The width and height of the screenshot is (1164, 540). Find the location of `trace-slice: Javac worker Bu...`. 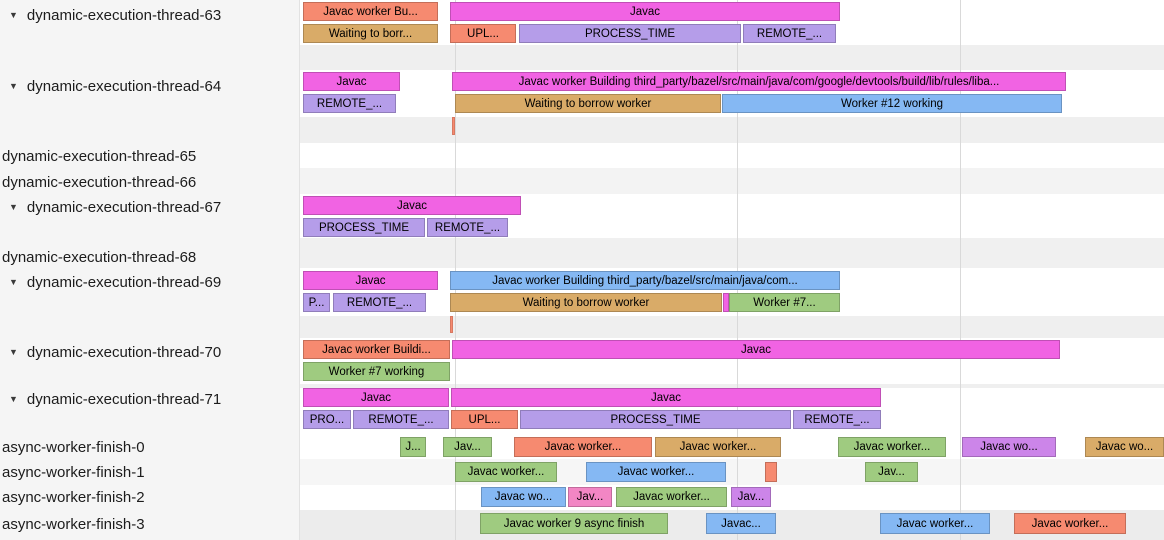

trace-slice: Javac worker Bu... is located at coordinates (370, 11).